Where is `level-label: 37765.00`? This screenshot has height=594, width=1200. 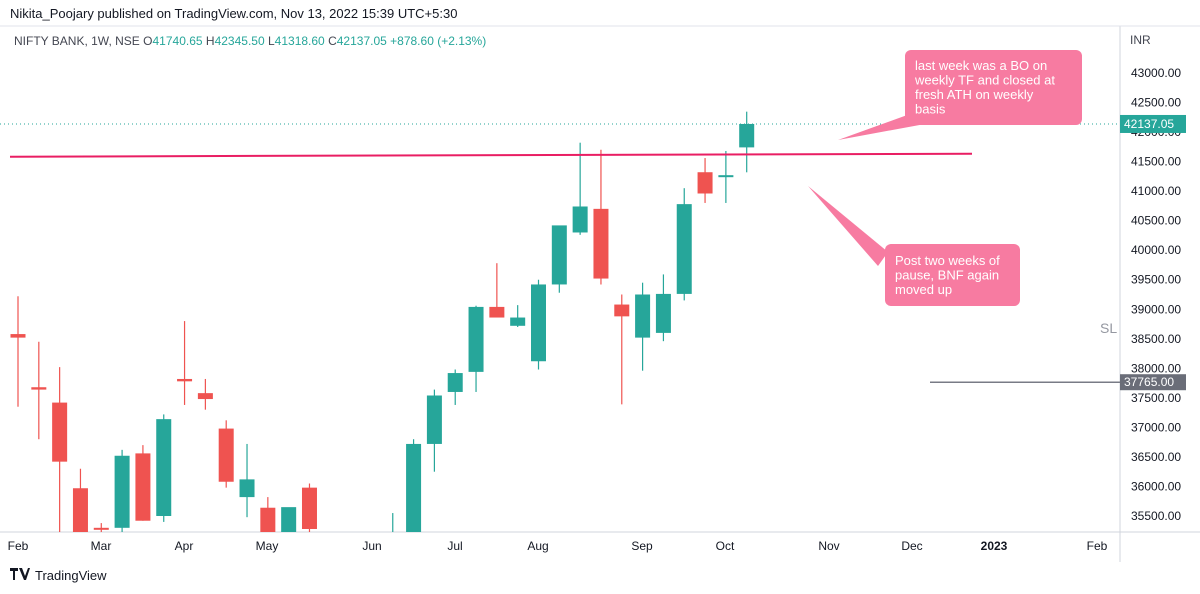
level-label: 37765.00 is located at coordinates (1149, 382).